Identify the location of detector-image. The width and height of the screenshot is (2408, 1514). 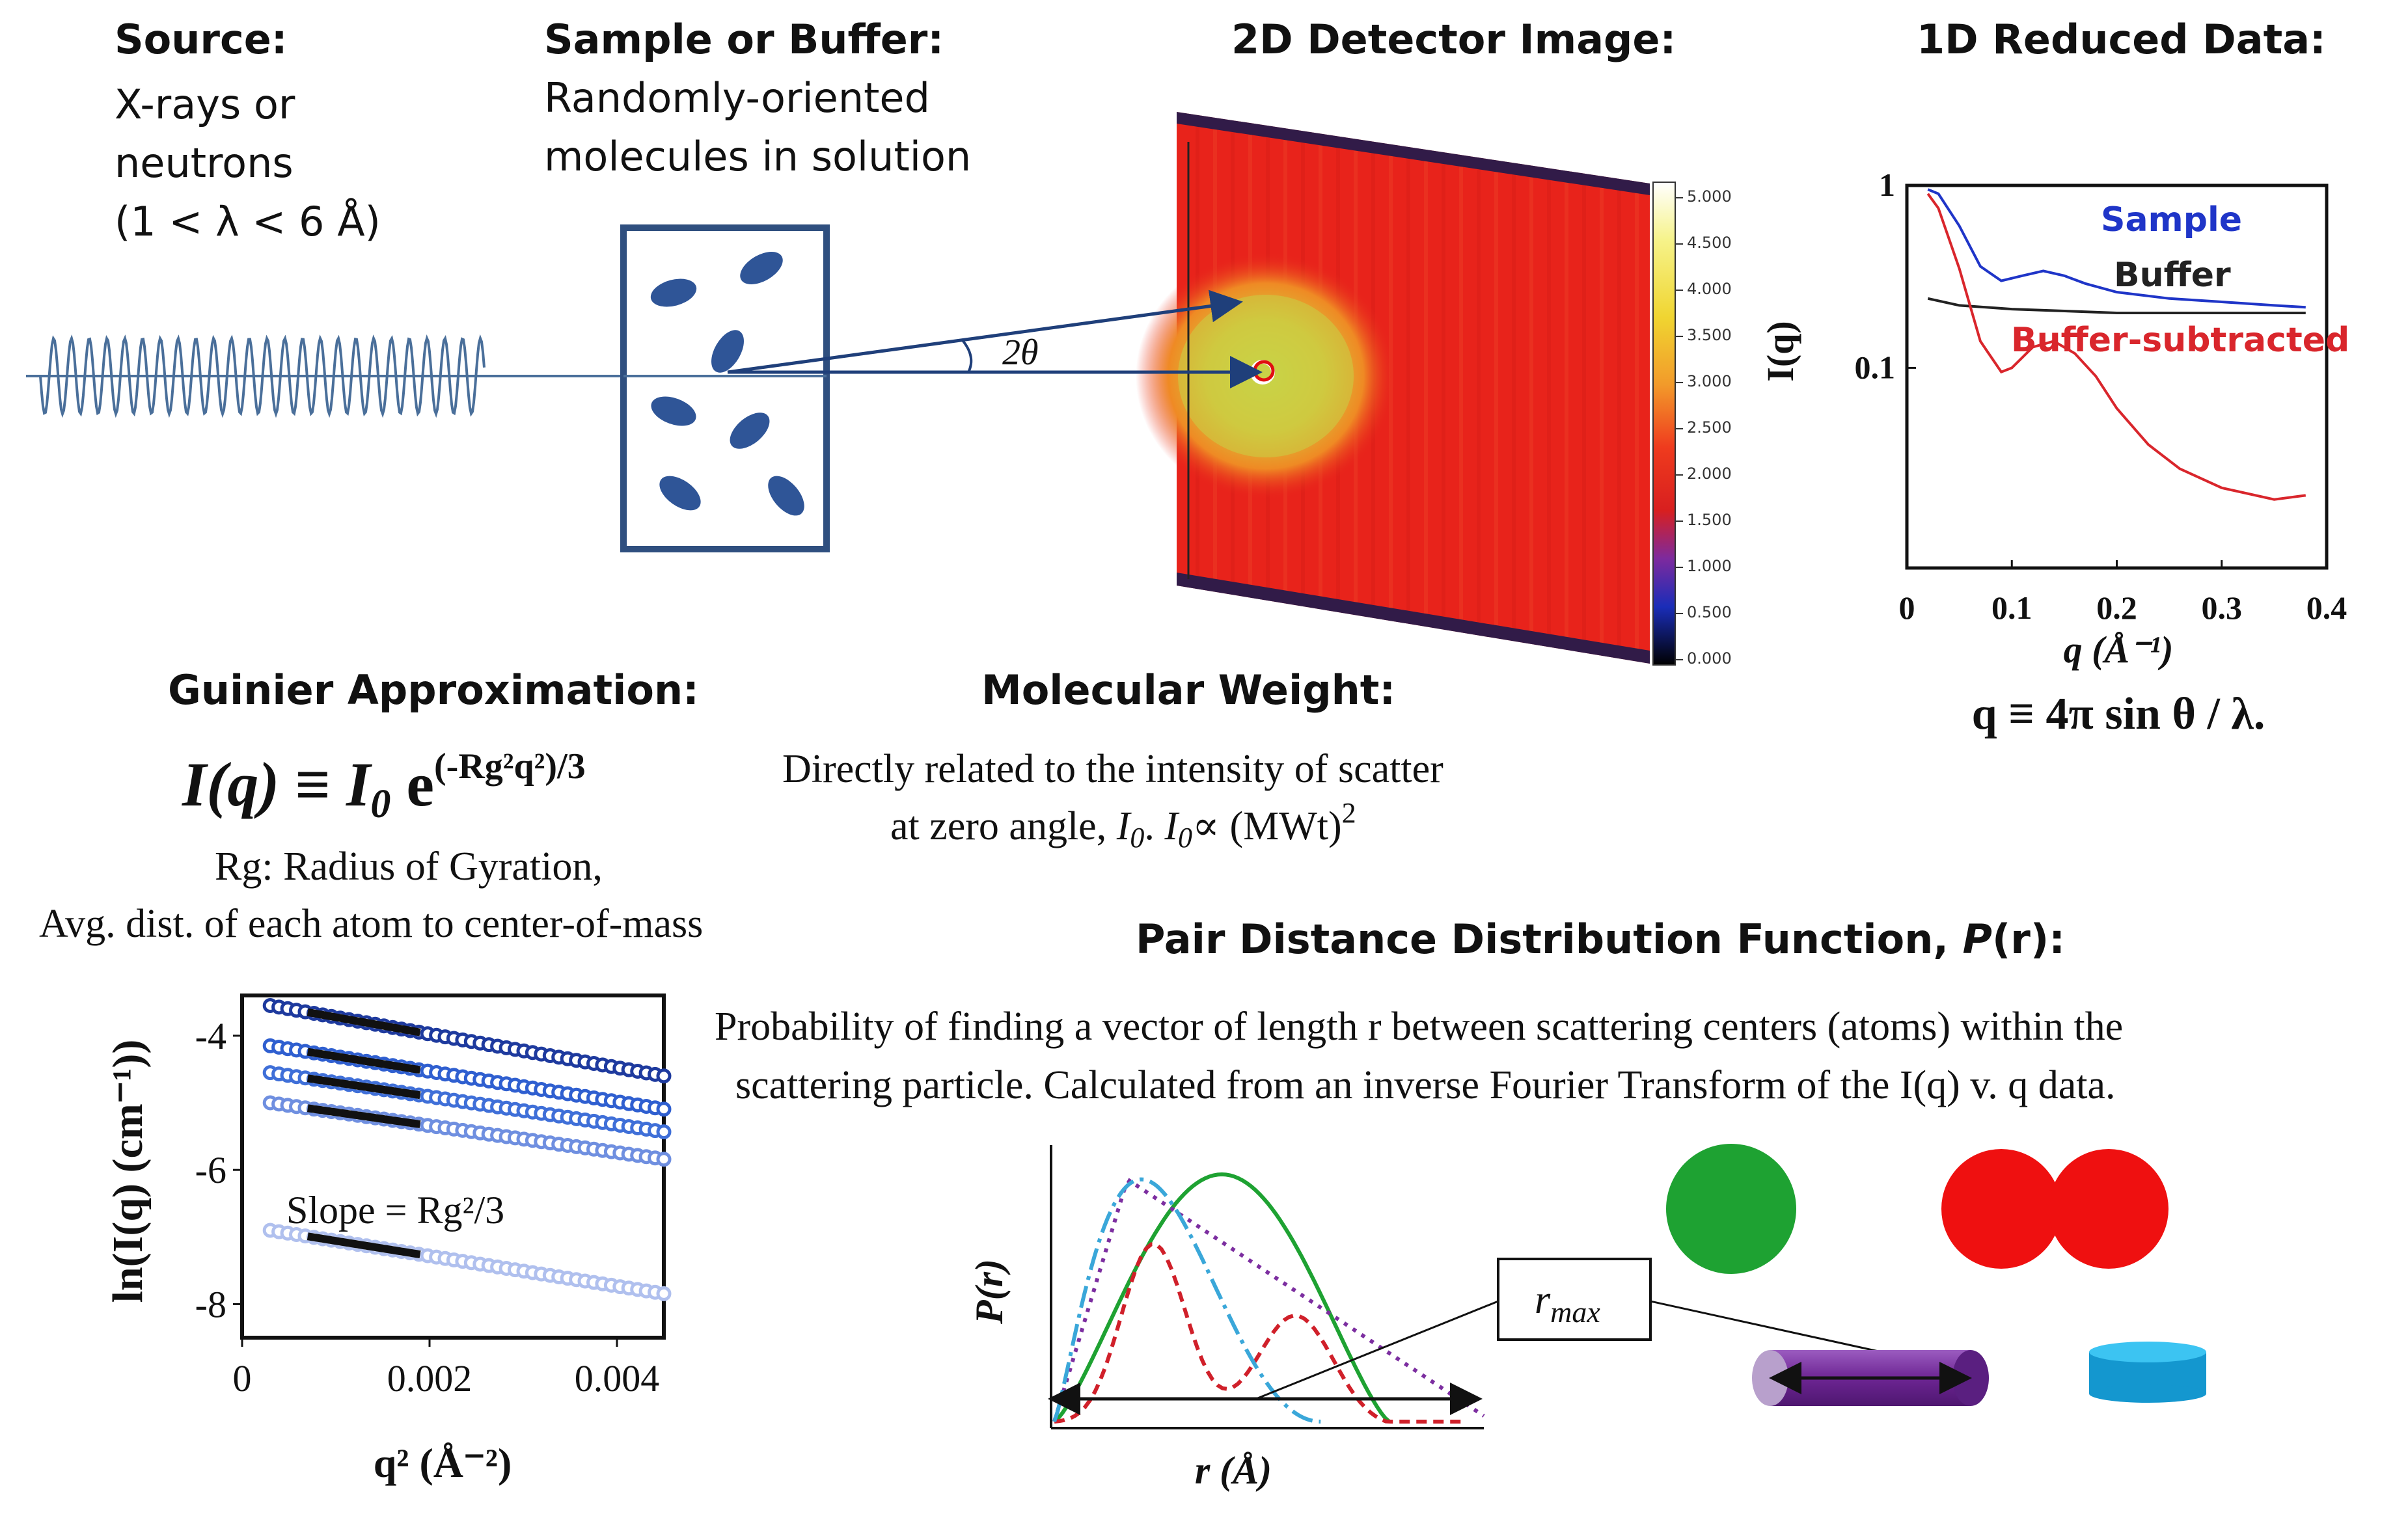
(1413, 388).